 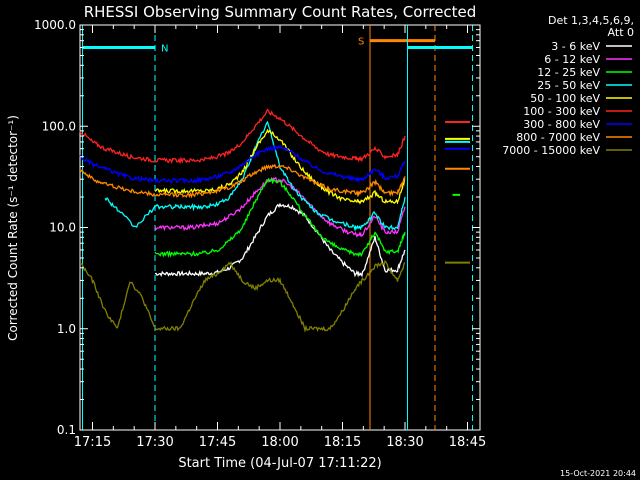 I want to click on legend-header-line: Att 0, so click(x=621, y=32).